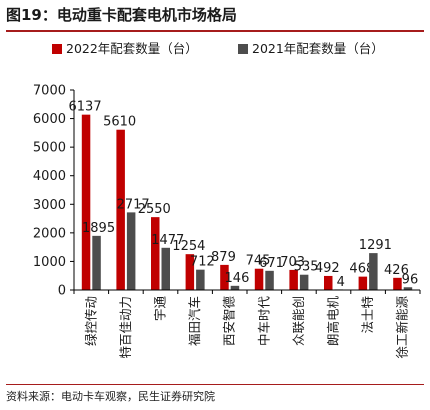 The width and height of the screenshot is (430, 410). I want to click on x-tick-label: 中车时代, so click(263, 321).